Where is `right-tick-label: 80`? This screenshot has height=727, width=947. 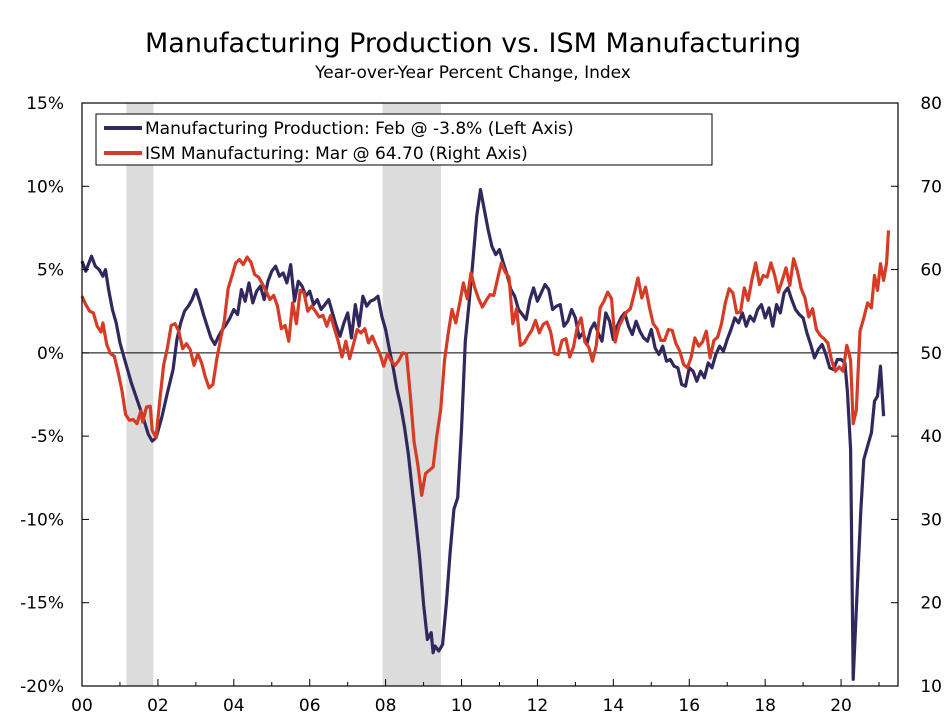
right-tick-label: 80 is located at coordinates (931, 104).